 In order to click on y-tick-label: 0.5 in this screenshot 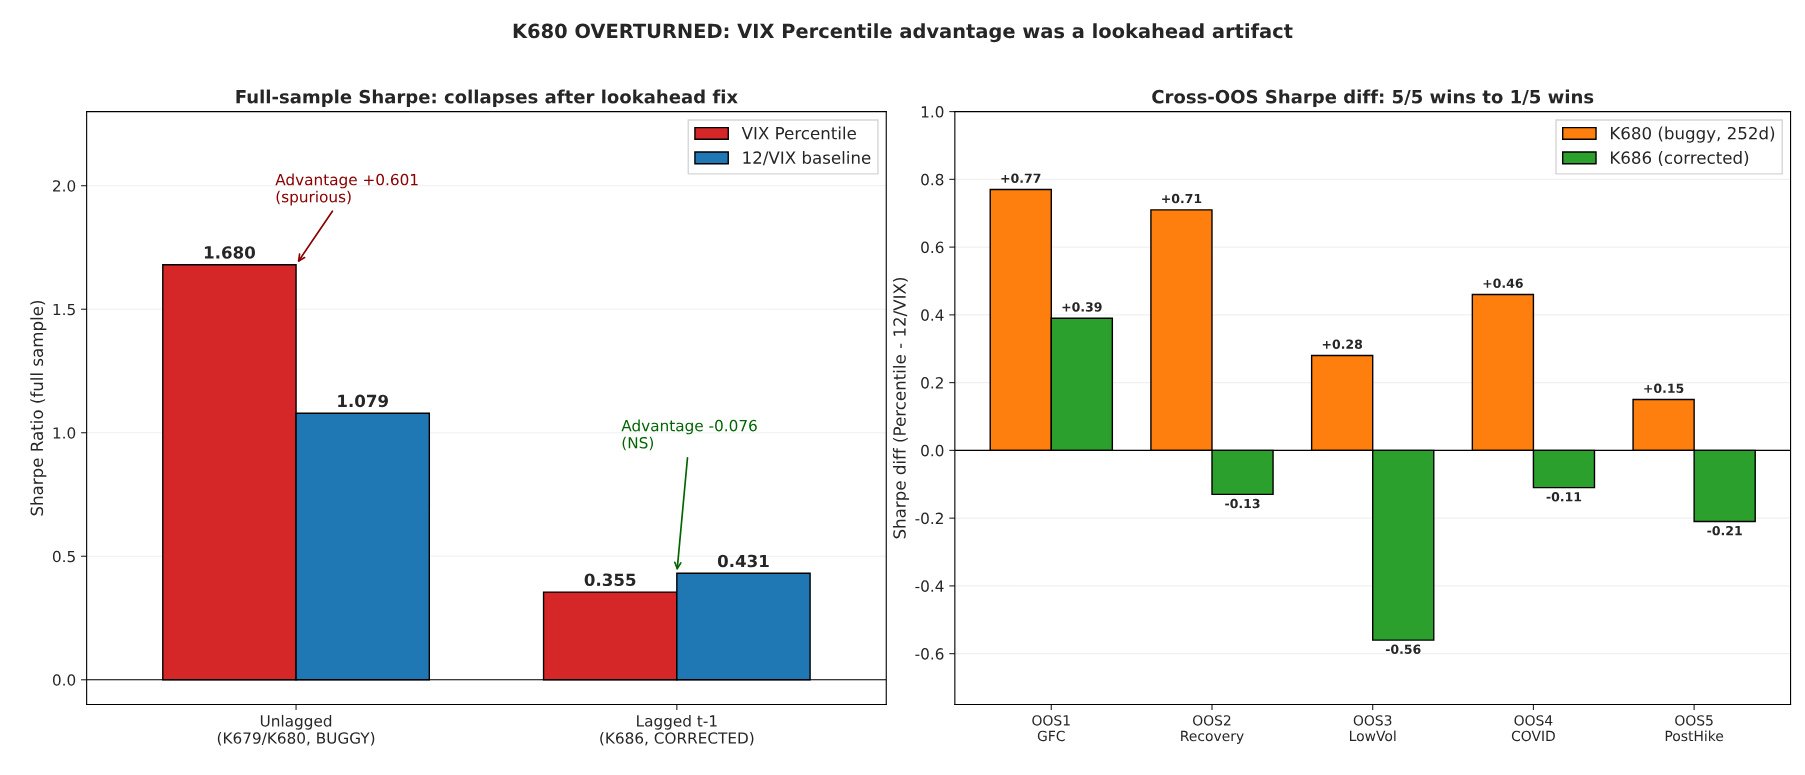, I will do `click(63, 556)`.